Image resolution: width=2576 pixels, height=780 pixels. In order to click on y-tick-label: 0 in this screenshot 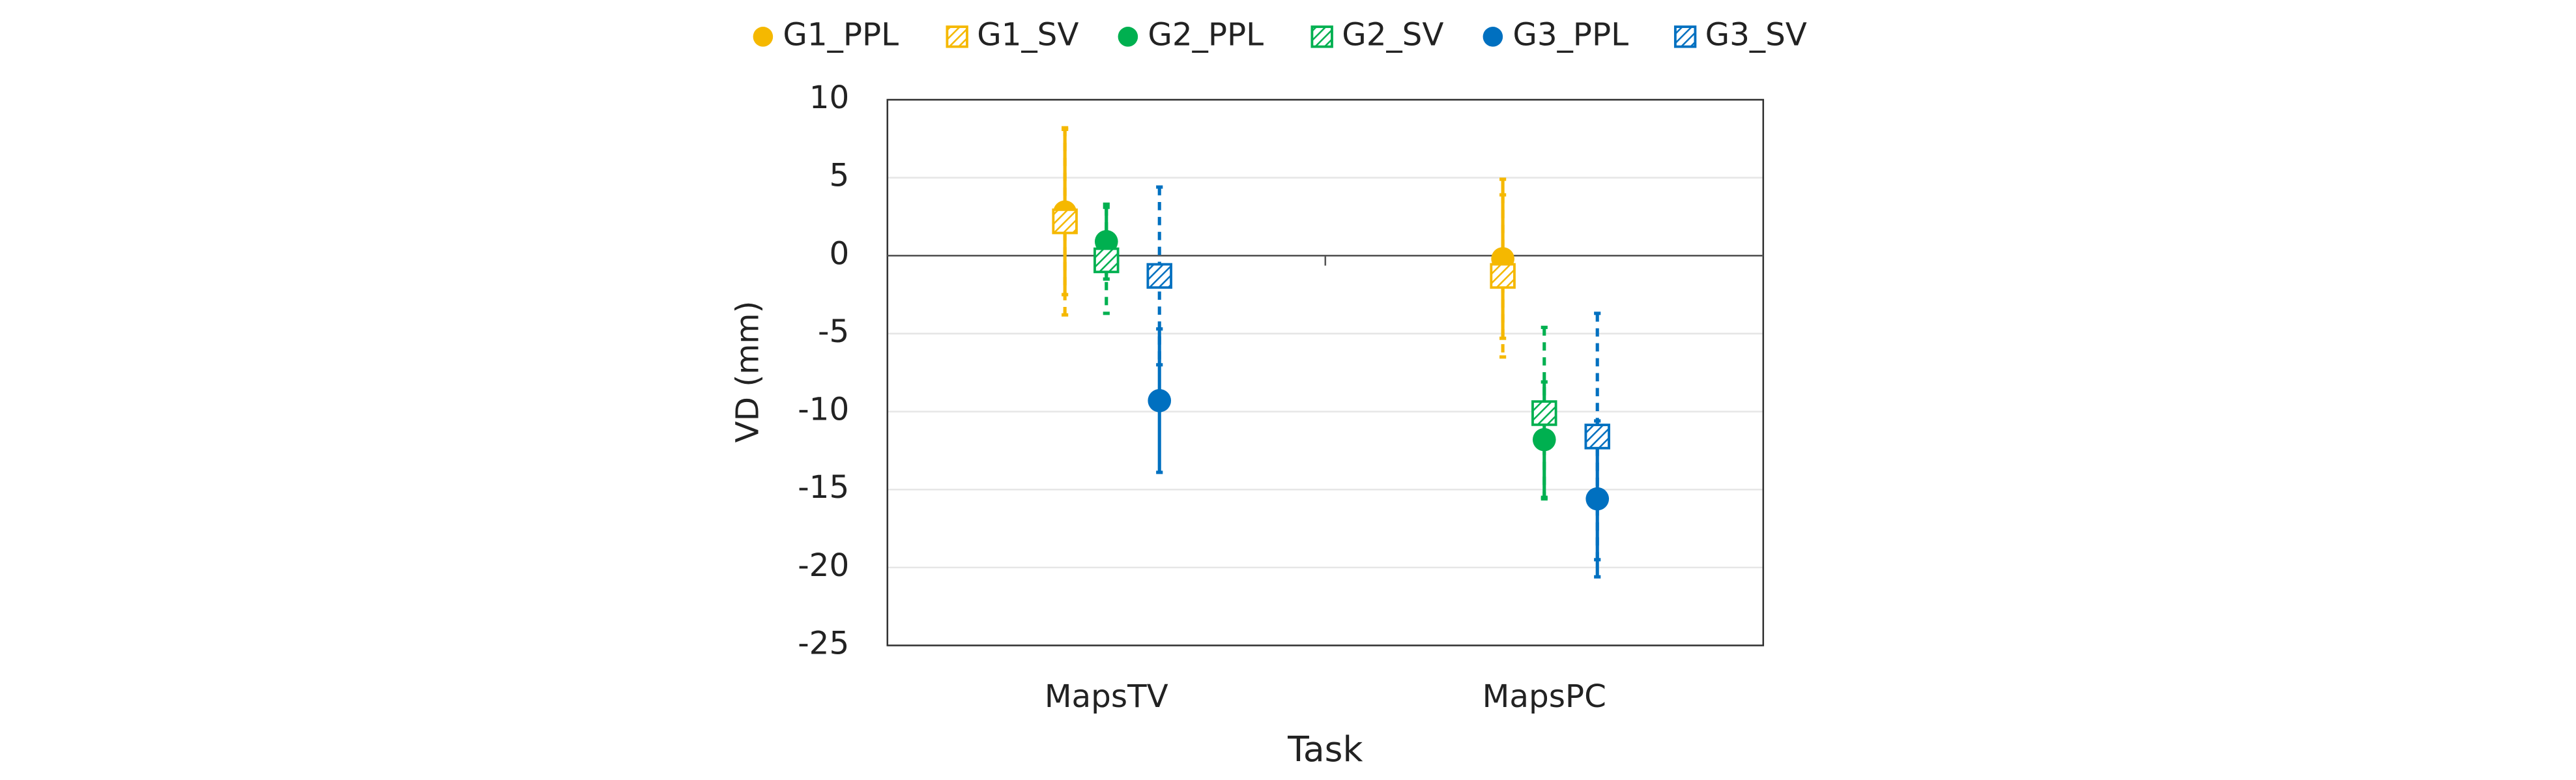, I will do `click(839, 253)`.